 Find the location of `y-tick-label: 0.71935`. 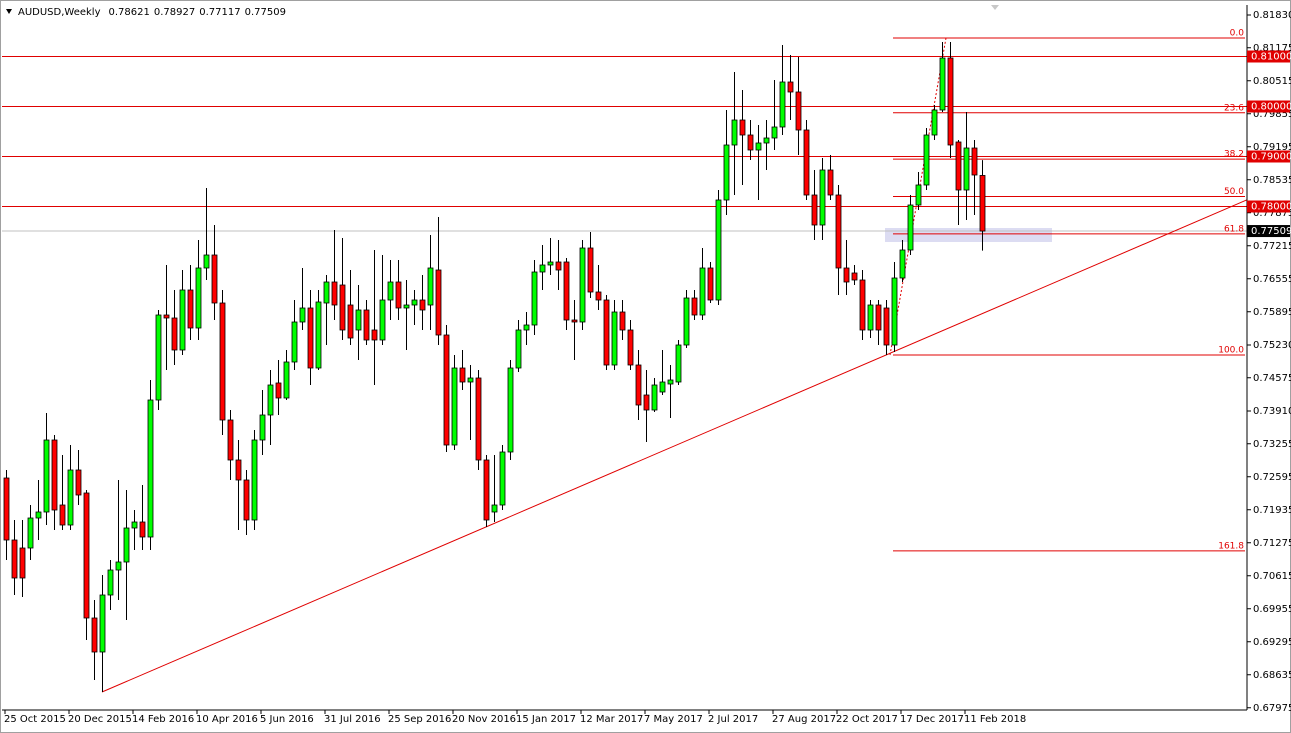

y-tick-label: 0.71935 is located at coordinates (1272, 510).